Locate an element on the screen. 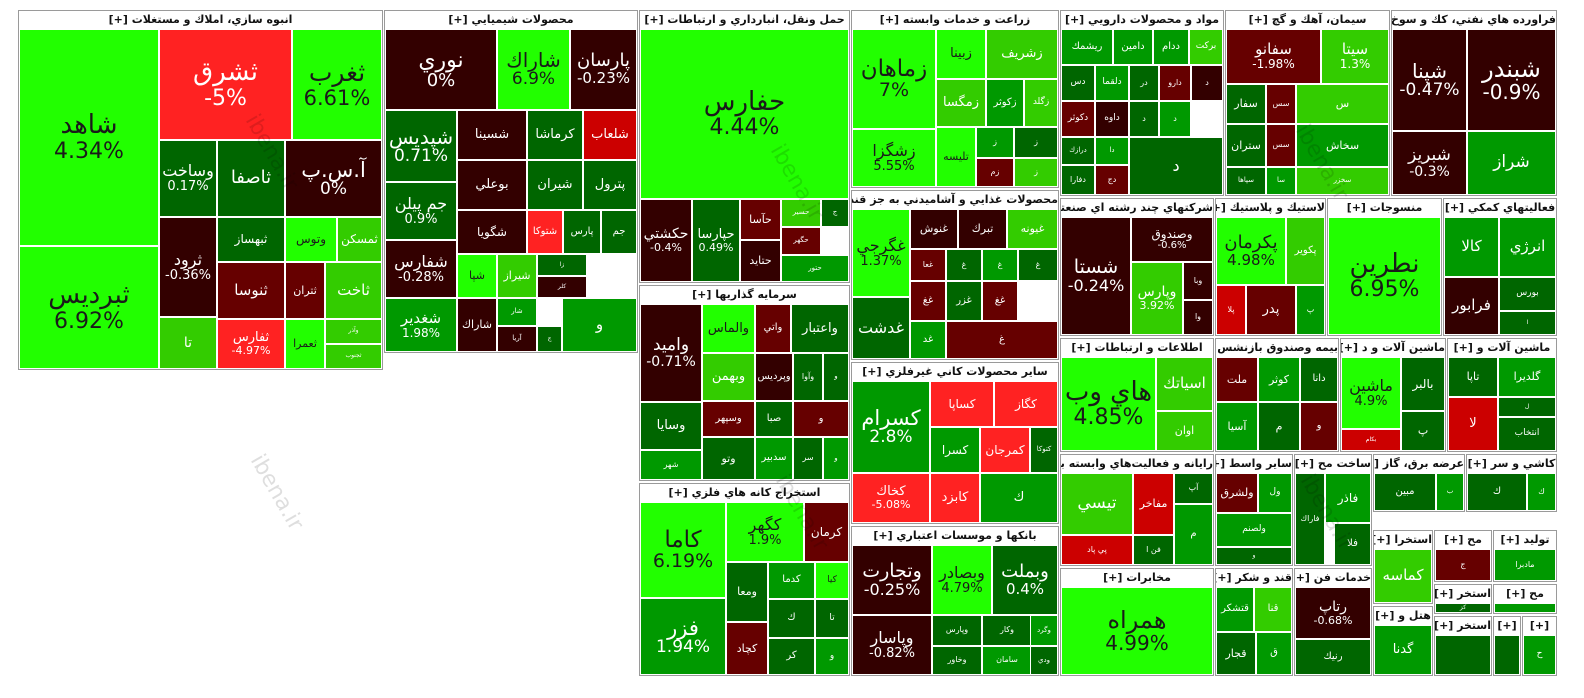 The image size is (1584, 698). stock-tile: ل is located at coordinates (1527, 407).